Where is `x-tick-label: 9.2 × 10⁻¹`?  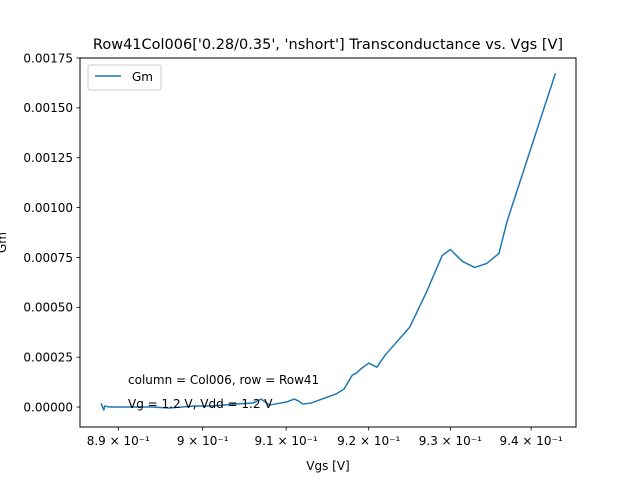 x-tick-label: 9.2 × 10⁻¹ is located at coordinates (368, 441).